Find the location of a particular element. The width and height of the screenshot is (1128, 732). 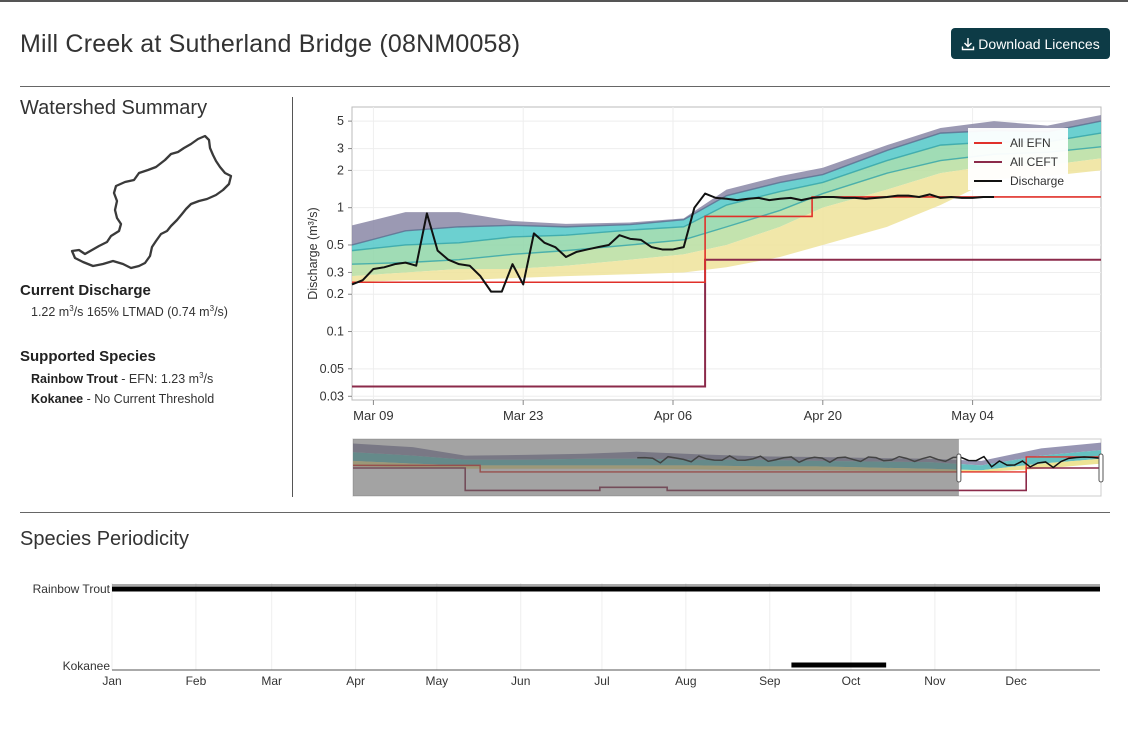

y-tick-label: 0.5 is located at coordinates (335, 245).